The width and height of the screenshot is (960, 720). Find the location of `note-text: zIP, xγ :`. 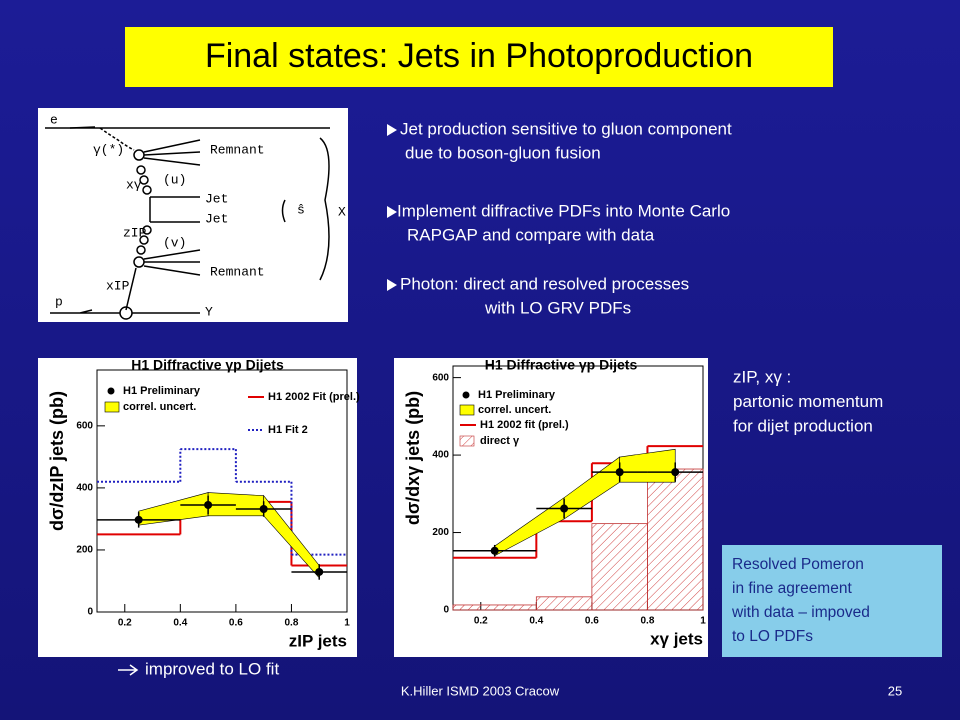

note-text: zIP, xγ : is located at coordinates (762, 376).